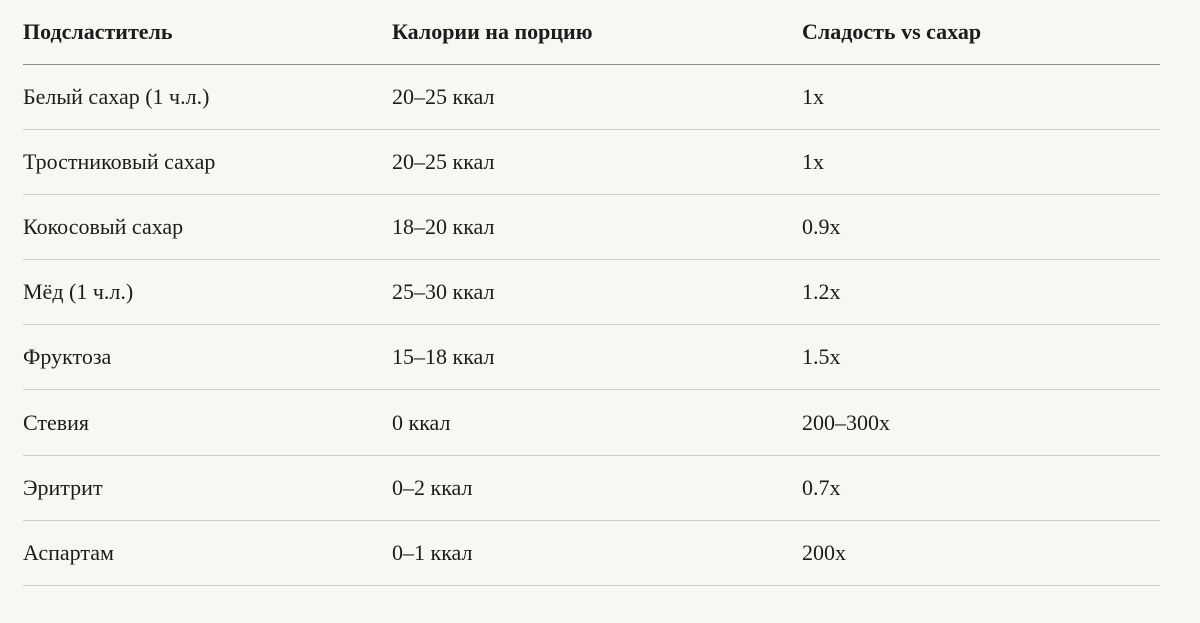  I want to click on cell-sweetener: Аспартам, so click(68, 552).